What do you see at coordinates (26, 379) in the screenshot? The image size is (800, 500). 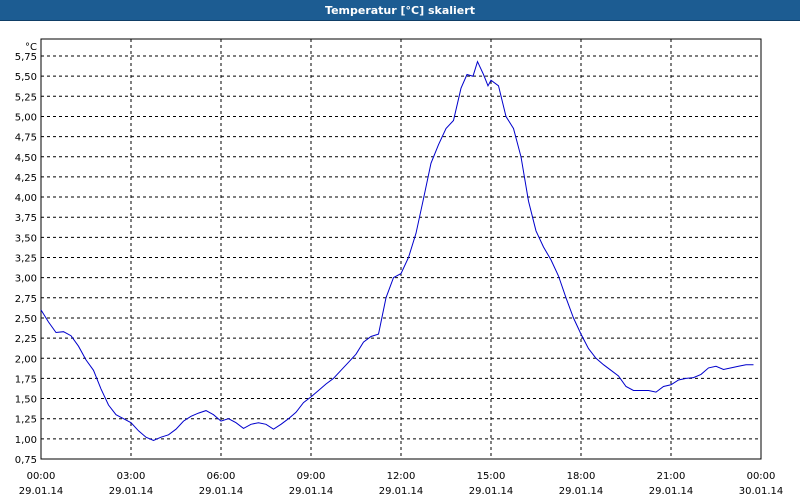 I see `y-tick-label: 1,75` at bounding box center [26, 379].